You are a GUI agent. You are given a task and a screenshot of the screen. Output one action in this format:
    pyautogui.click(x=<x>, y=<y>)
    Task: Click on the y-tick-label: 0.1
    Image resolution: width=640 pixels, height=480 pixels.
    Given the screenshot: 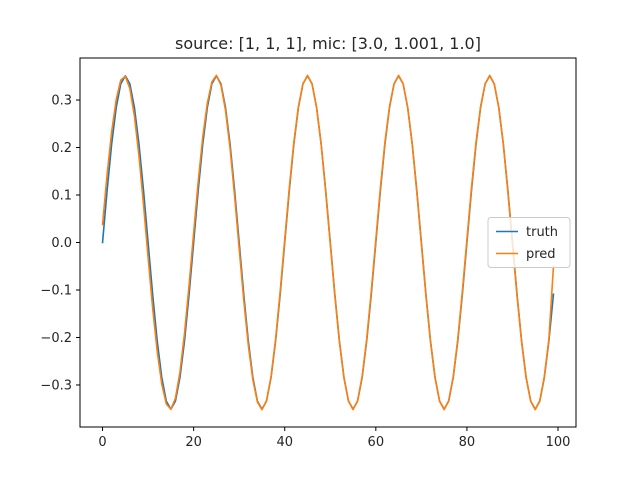 What is the action you would take?
    pyautogui.click(x=61, y=196)
    